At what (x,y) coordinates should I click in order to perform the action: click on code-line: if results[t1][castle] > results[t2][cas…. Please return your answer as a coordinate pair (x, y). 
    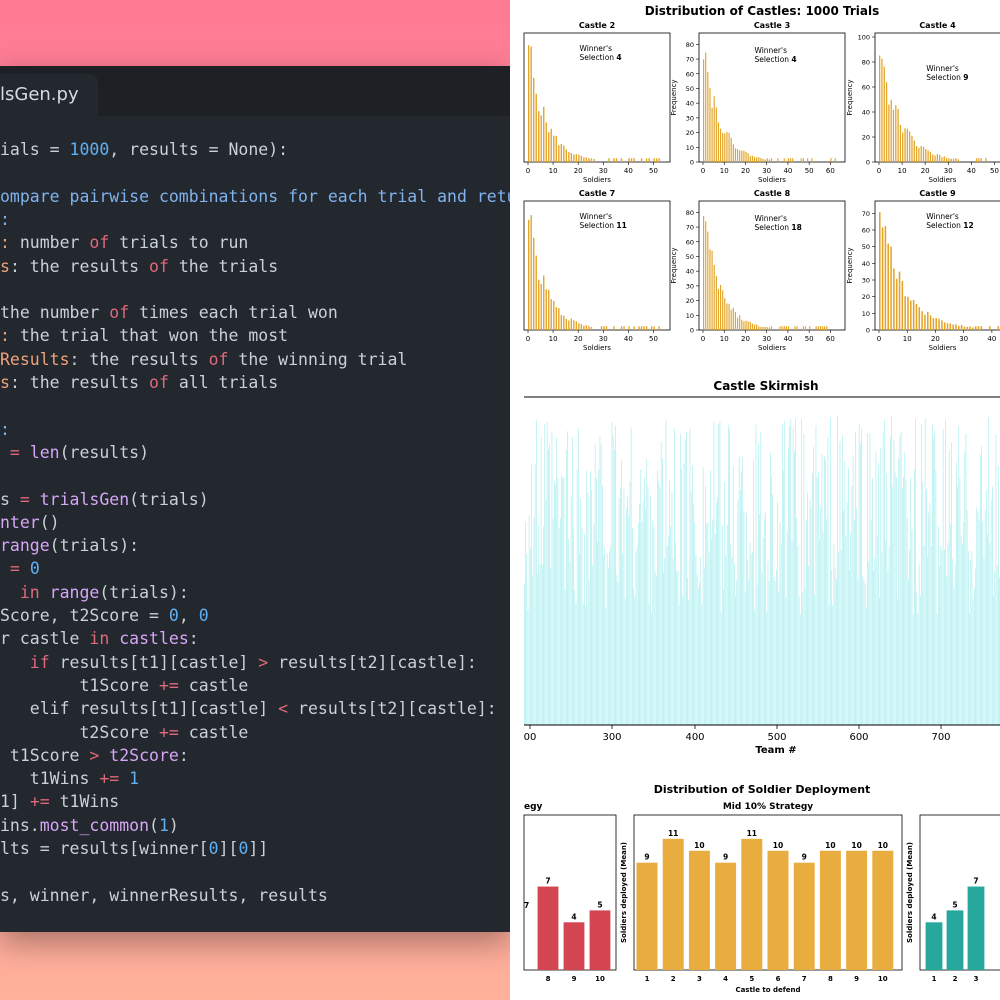
    Looking at the image, I should click on (238, 662).